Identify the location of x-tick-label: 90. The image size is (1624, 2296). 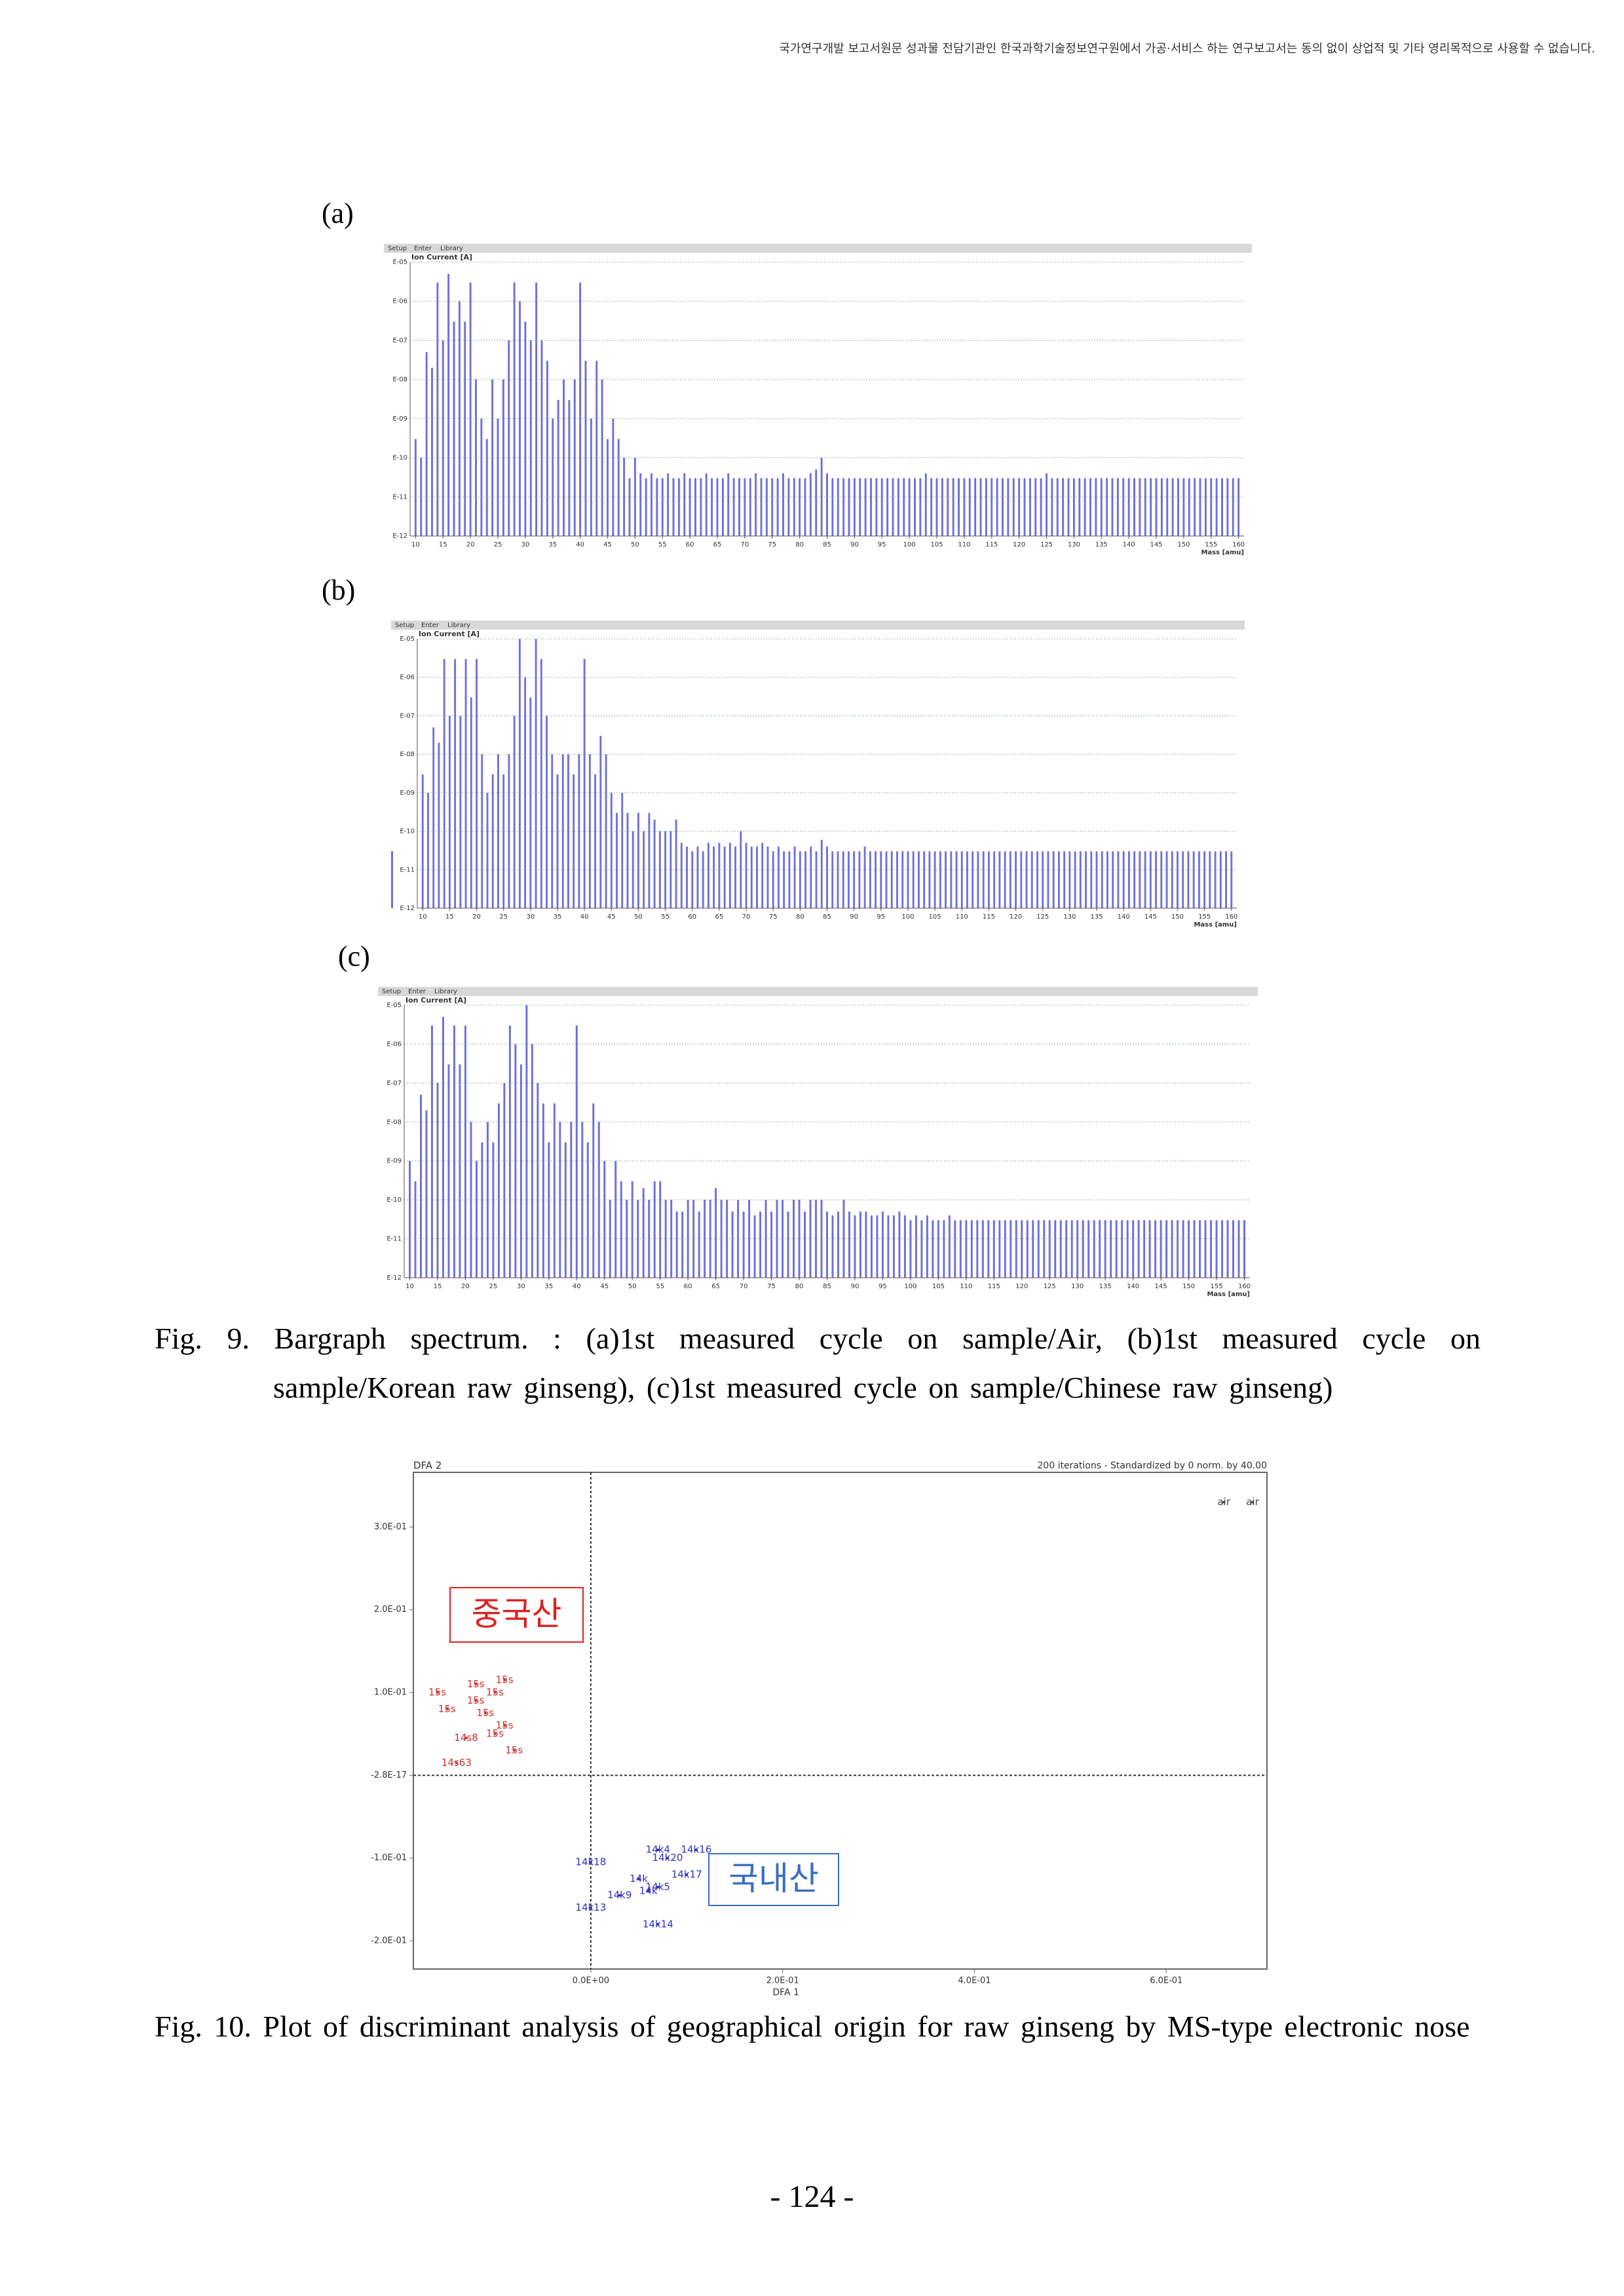
(854, 917).